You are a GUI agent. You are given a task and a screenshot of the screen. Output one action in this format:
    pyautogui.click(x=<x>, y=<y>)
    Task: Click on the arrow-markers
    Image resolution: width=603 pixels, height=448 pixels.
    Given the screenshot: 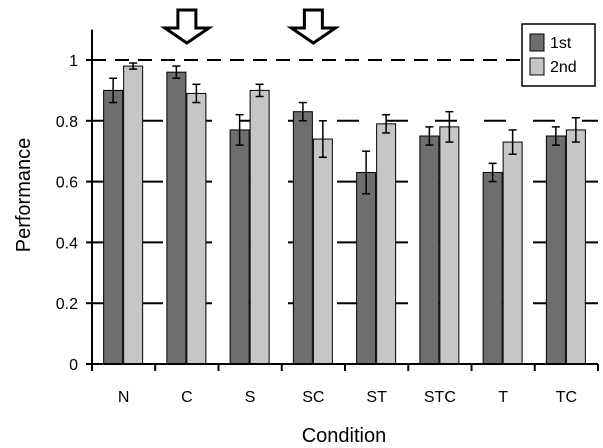 What is the action you would take?
    pyautogui.click(x=250, y=26)
    